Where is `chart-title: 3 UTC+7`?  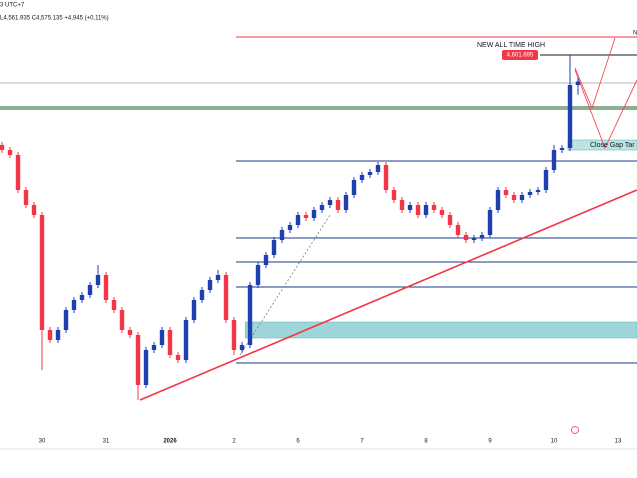
chart-title: 3 UTC+7 is located at coordinates (12, 6).